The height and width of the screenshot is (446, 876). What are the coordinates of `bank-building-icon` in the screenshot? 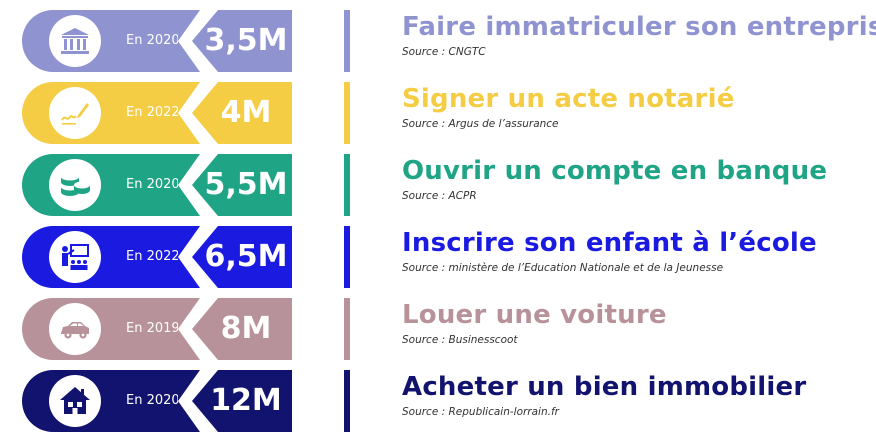 It's located at (75, 41).